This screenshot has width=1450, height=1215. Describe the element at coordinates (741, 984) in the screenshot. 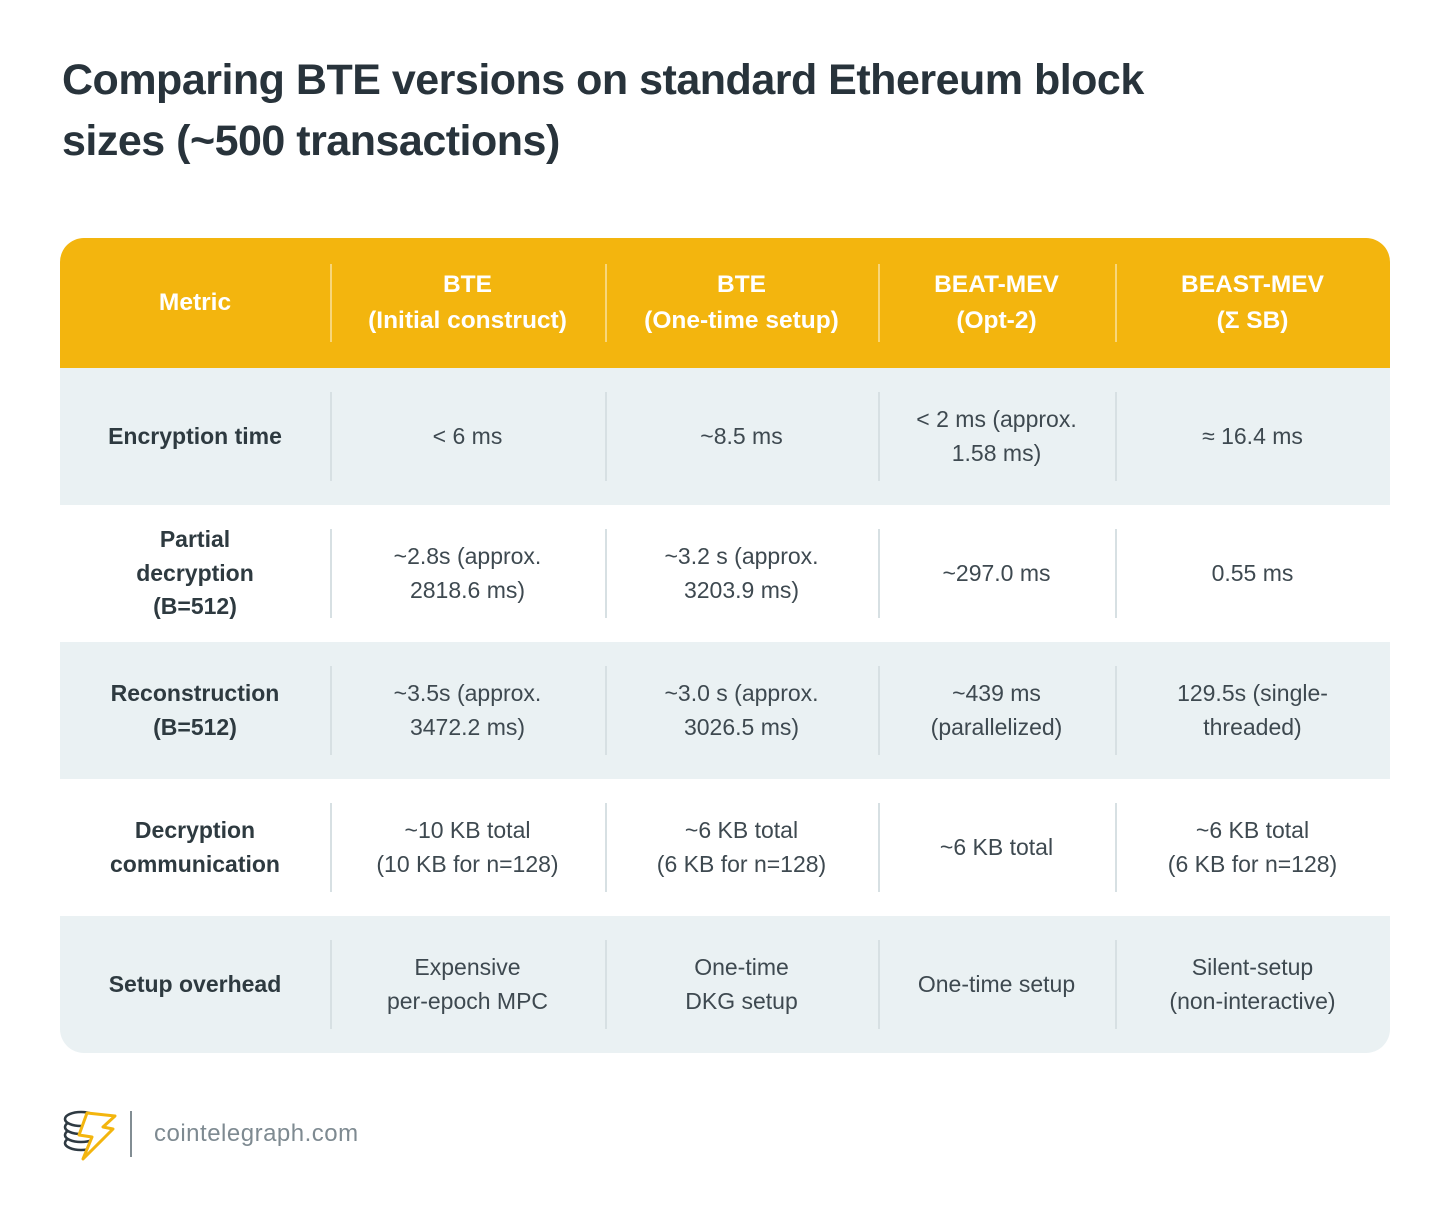

I see `value-cell: One-time DKG setup` at that location.